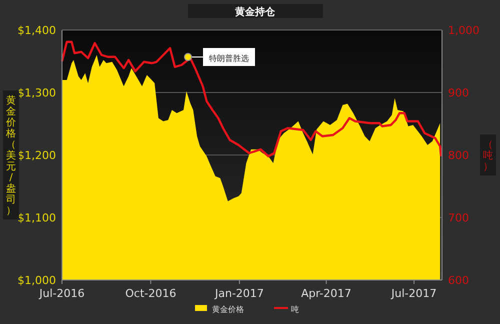 This screenshot has width=500, height=324. I want to click on chart-title: 黄金持仓, so click(255, 12).